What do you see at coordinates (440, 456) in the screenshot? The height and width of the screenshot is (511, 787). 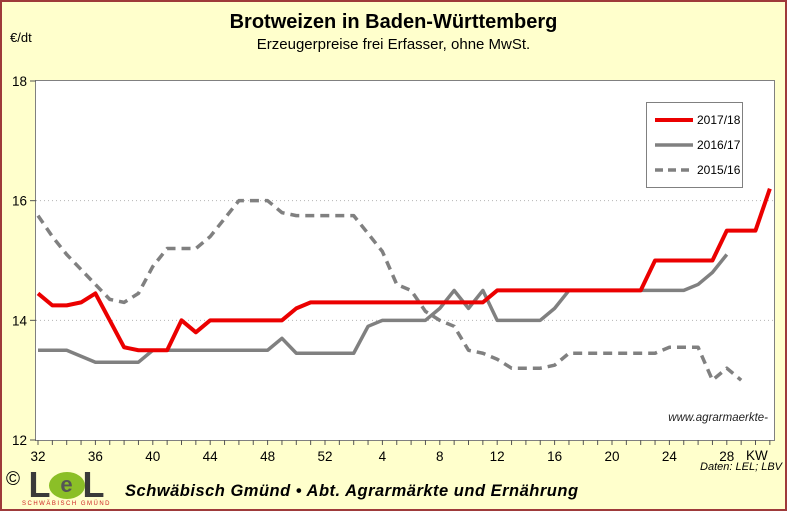 I see `svg-text: 8` at bounding box center [440, 456].